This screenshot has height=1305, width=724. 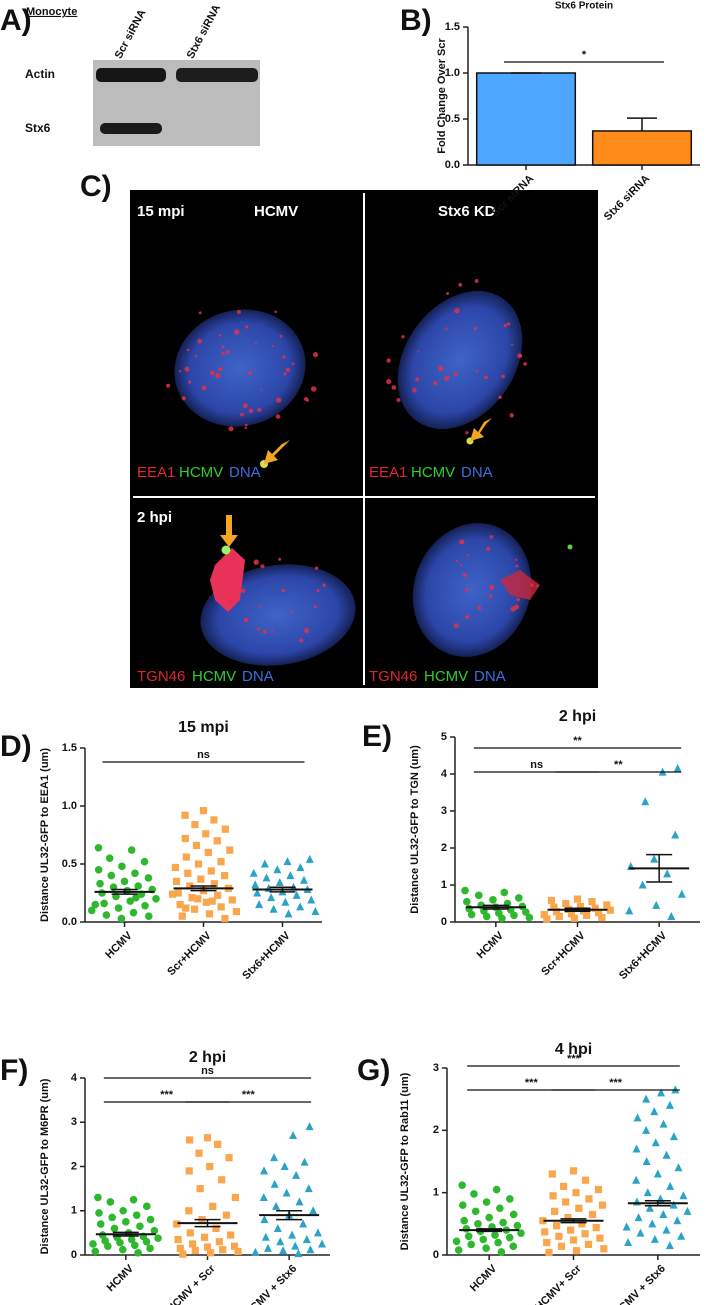 I want to click on stain-label: EEA1, so click(x=388, y=472).